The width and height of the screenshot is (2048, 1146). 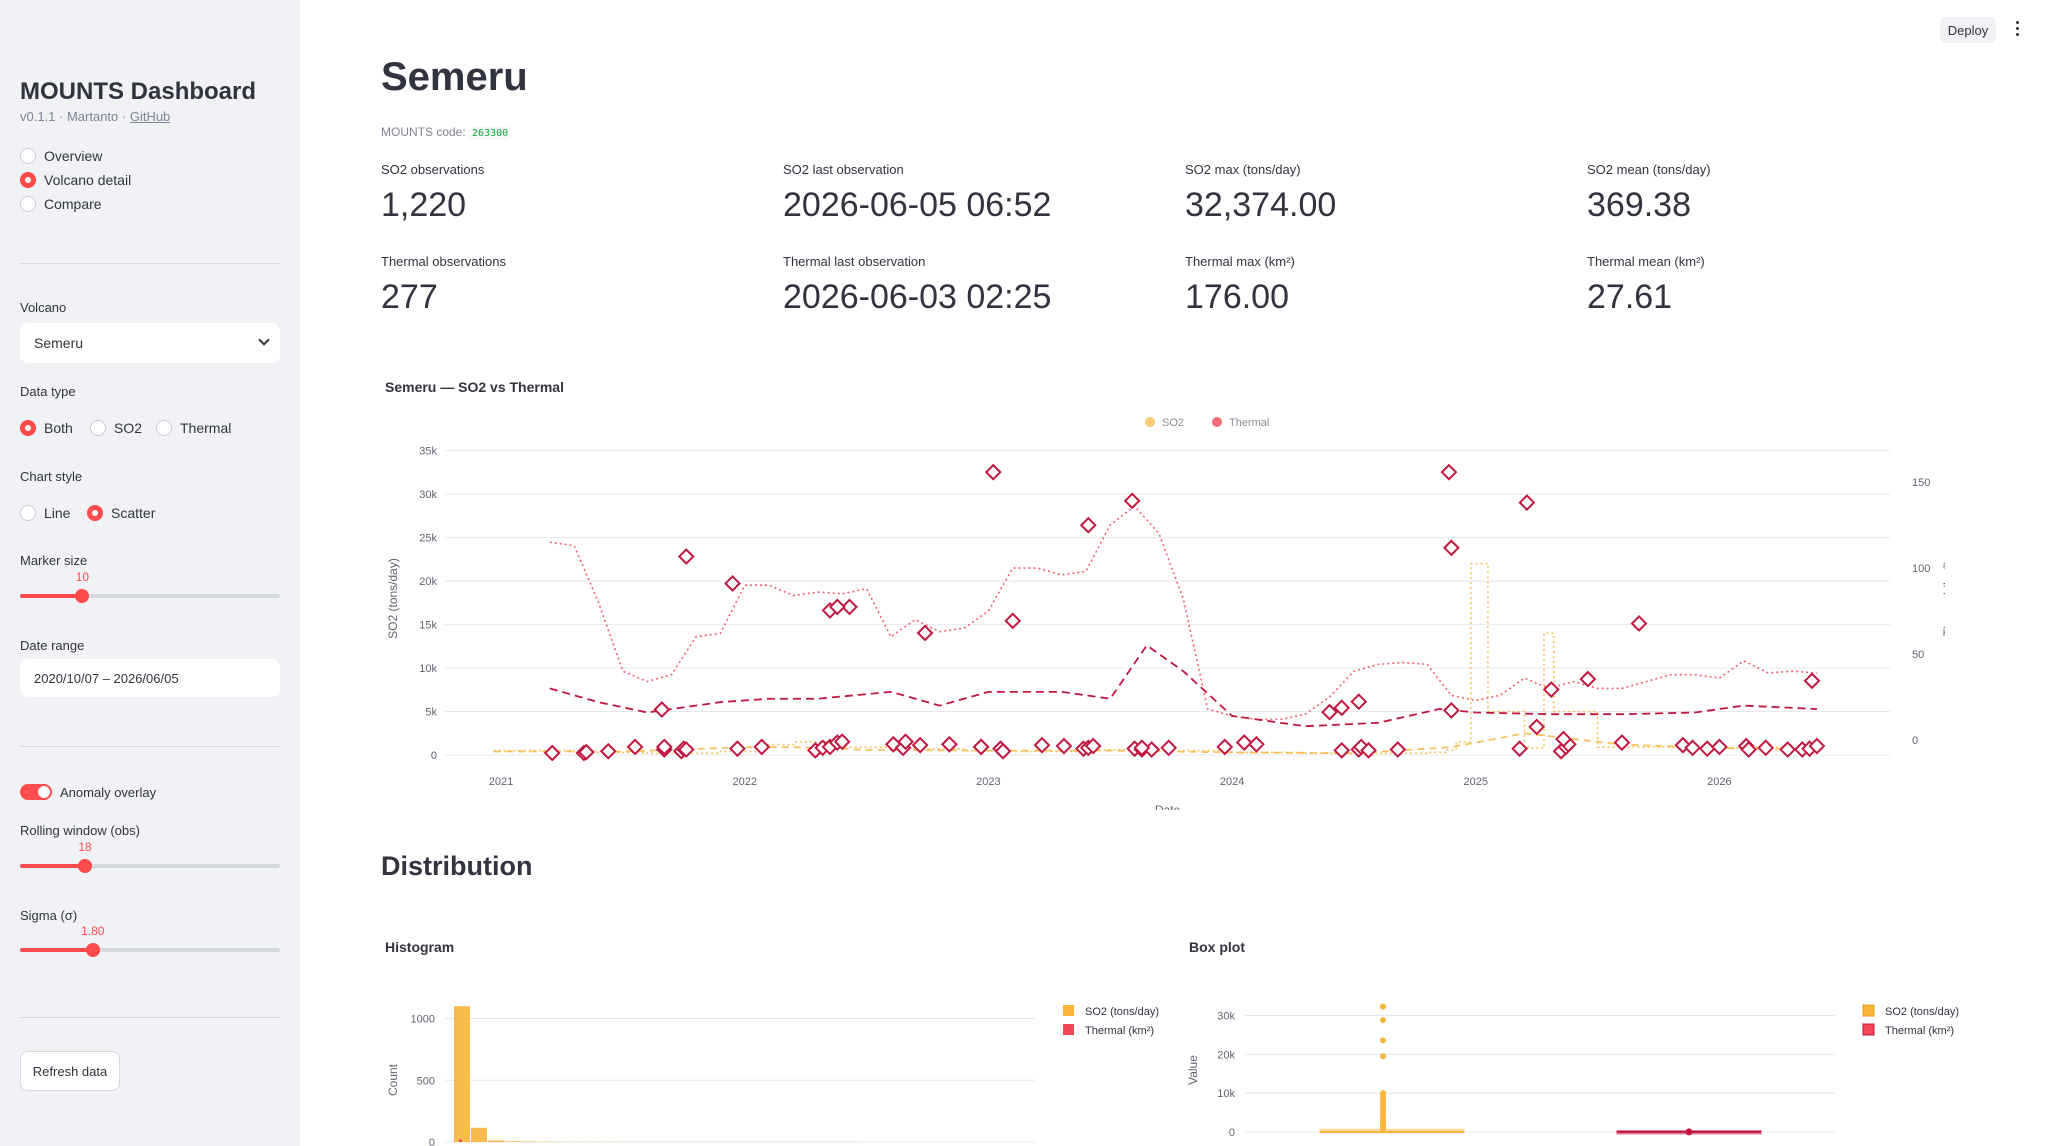 I want to click on marker-size-label: Marker size, so click(x=54, y=560).